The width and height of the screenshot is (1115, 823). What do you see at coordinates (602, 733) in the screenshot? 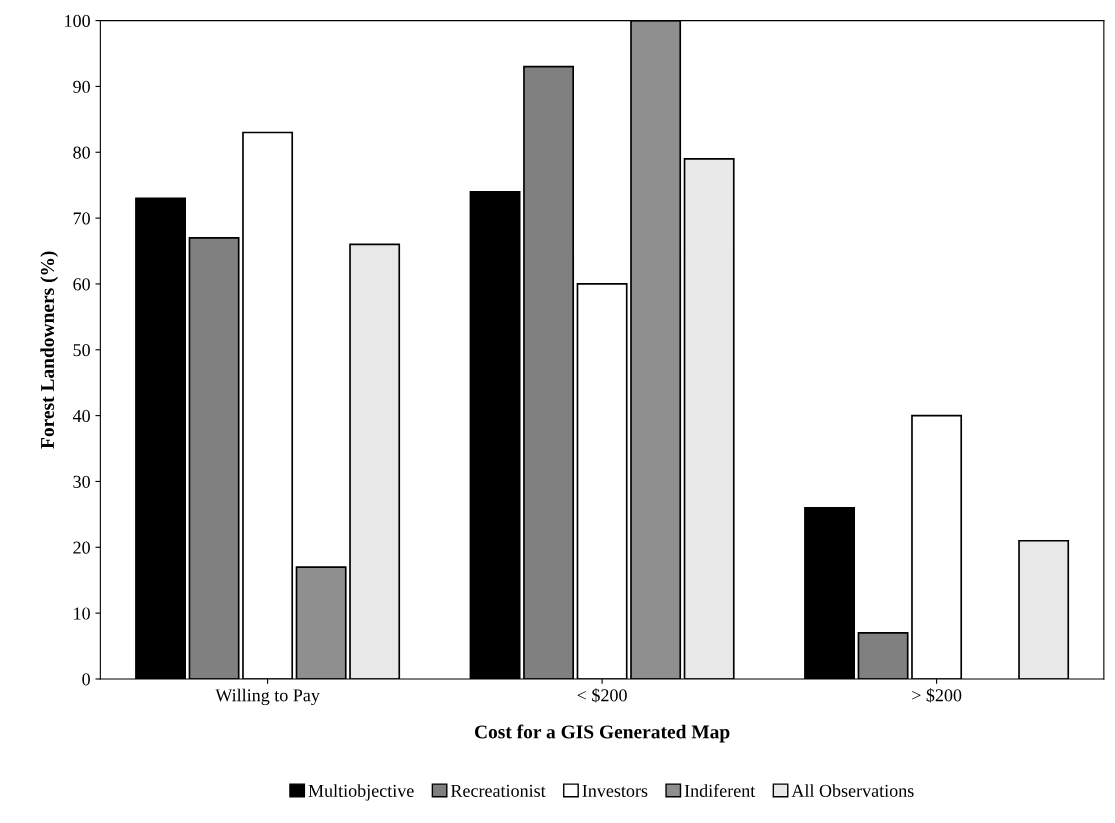
I see `x-axis-title: Cost for a GIS Generated Map` at bounding box center [602, 733].